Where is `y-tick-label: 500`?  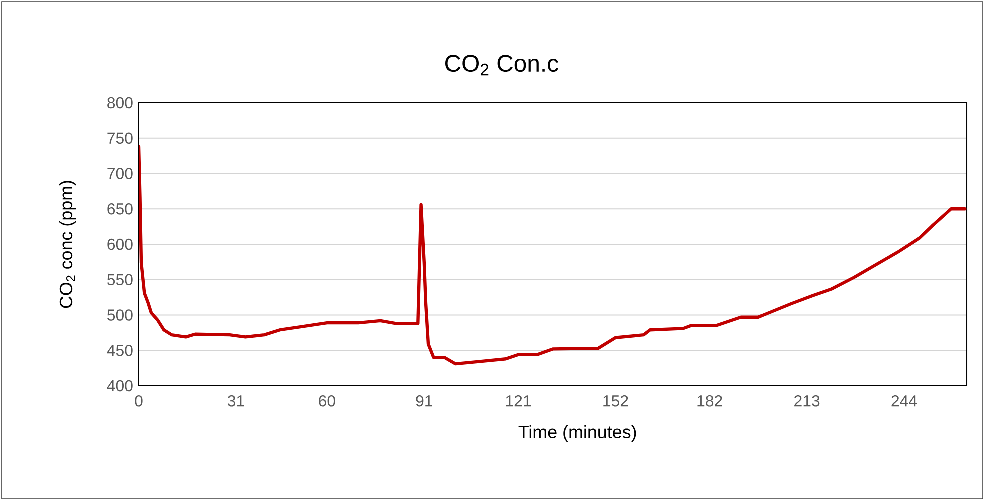 y-tick-label: 500 is located at coordinates (120, 315).